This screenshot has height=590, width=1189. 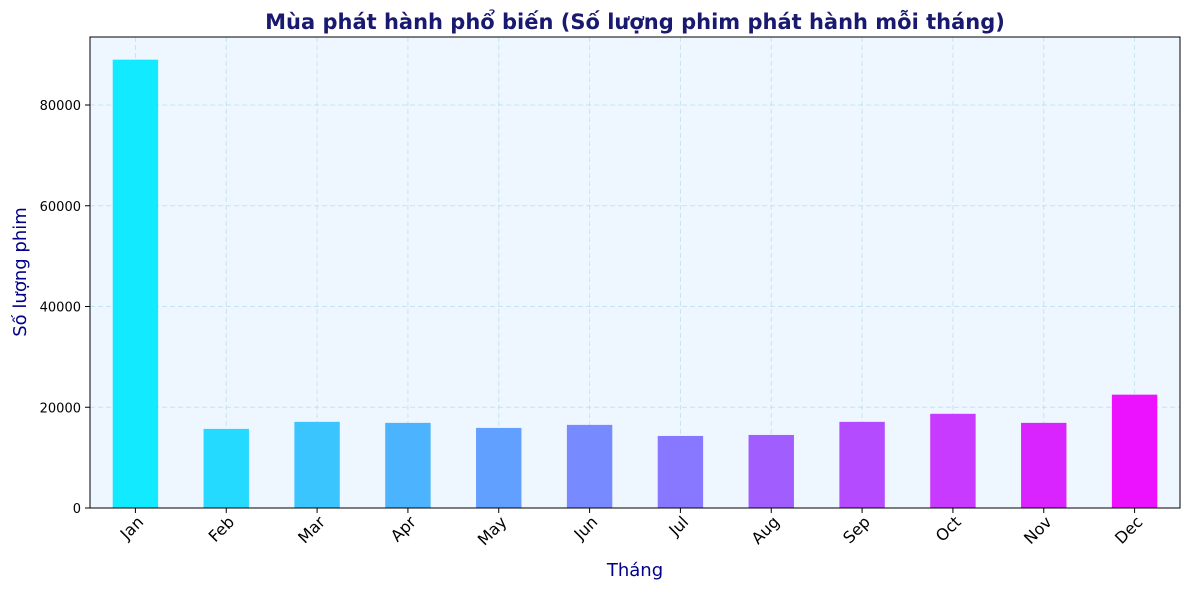 I want to click on bar-may, so click(x=499, y=467).